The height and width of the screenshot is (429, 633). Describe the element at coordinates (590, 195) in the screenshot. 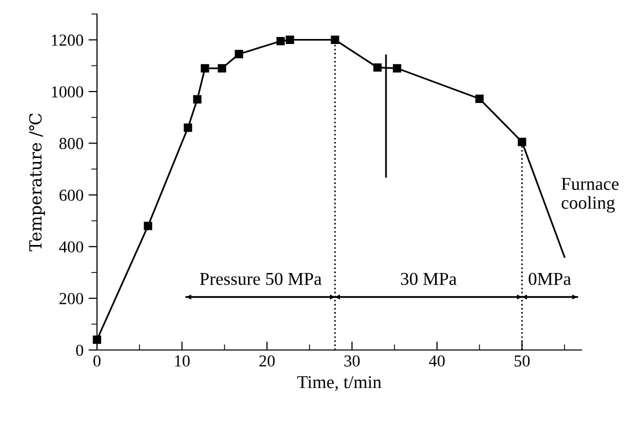

I see `annotation: Furnace cooling` at that location.